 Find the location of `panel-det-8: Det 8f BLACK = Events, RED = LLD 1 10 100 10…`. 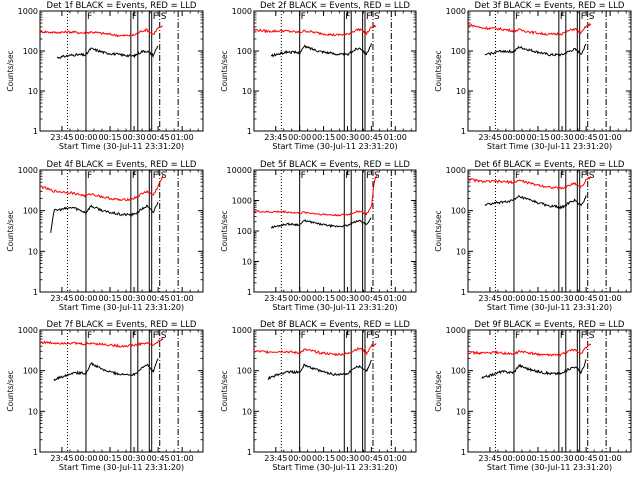

panel-det-8: Det 8f BLACK = Events, RED = LLD 1 10 100 10… is located at coordinates (318, 396).